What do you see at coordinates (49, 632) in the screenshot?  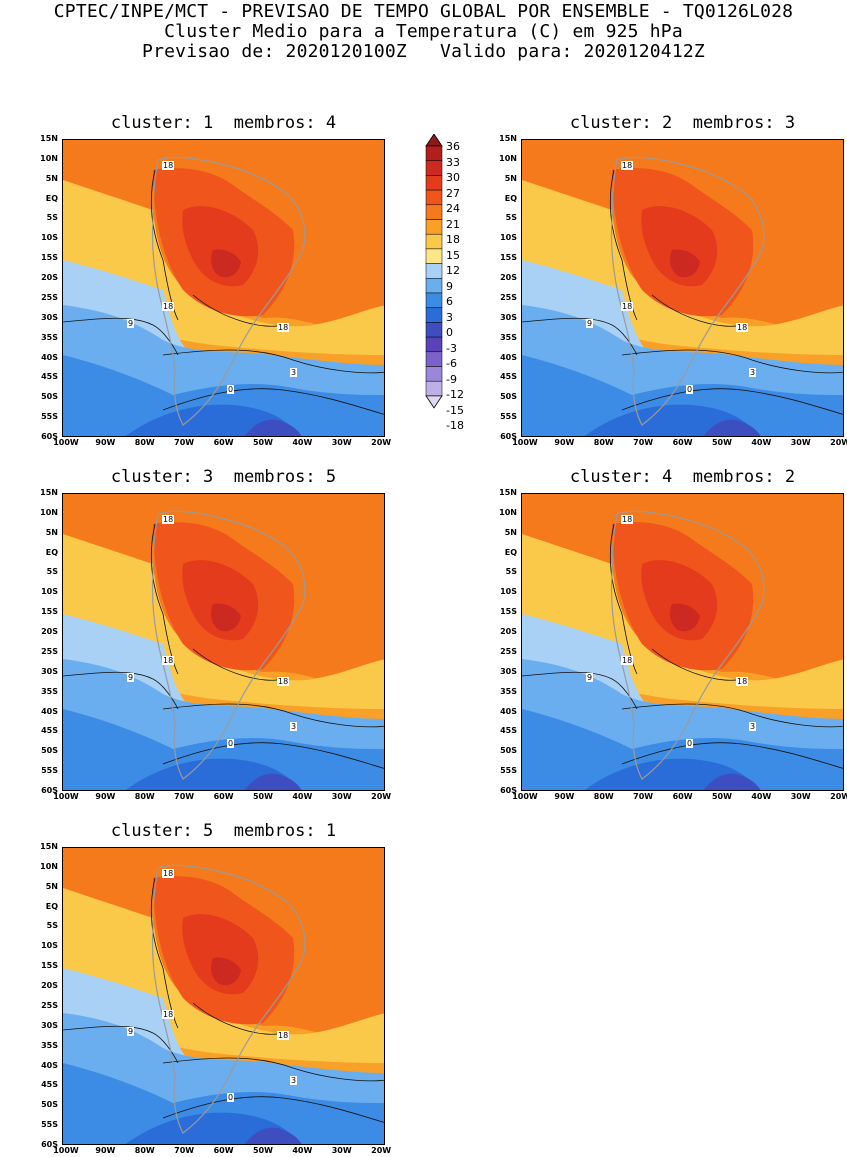 I see `lat-tick-label: 20S` at bounding box center [49, 632].